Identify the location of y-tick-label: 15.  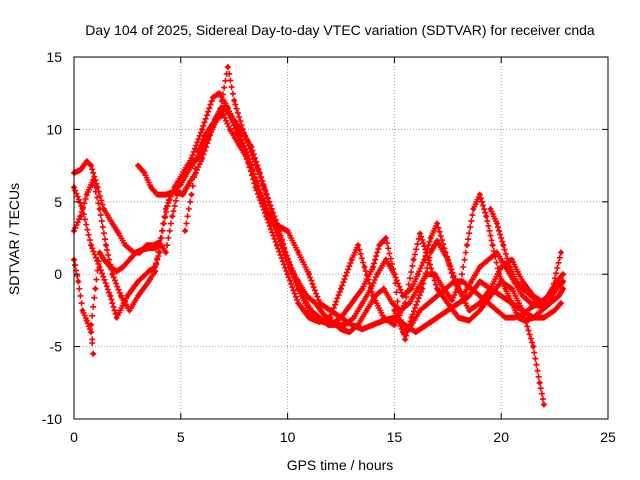
(54, 57).